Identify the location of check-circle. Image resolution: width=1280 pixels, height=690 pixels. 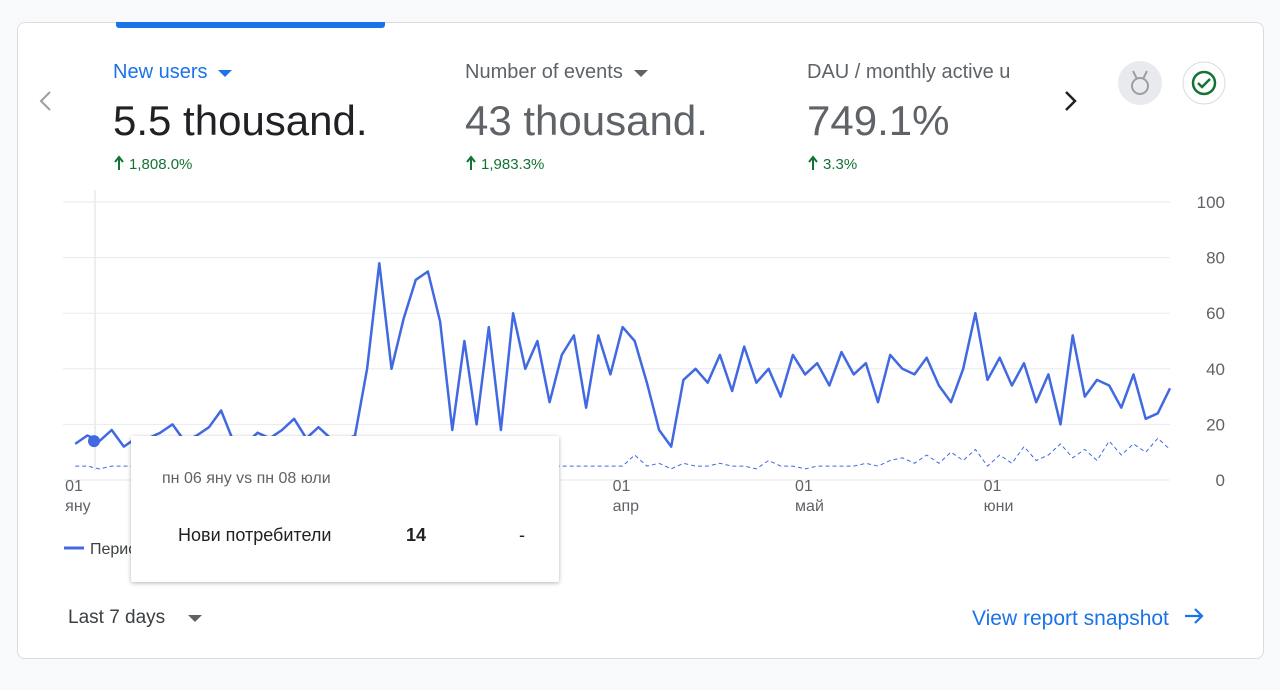
(1204, 83).